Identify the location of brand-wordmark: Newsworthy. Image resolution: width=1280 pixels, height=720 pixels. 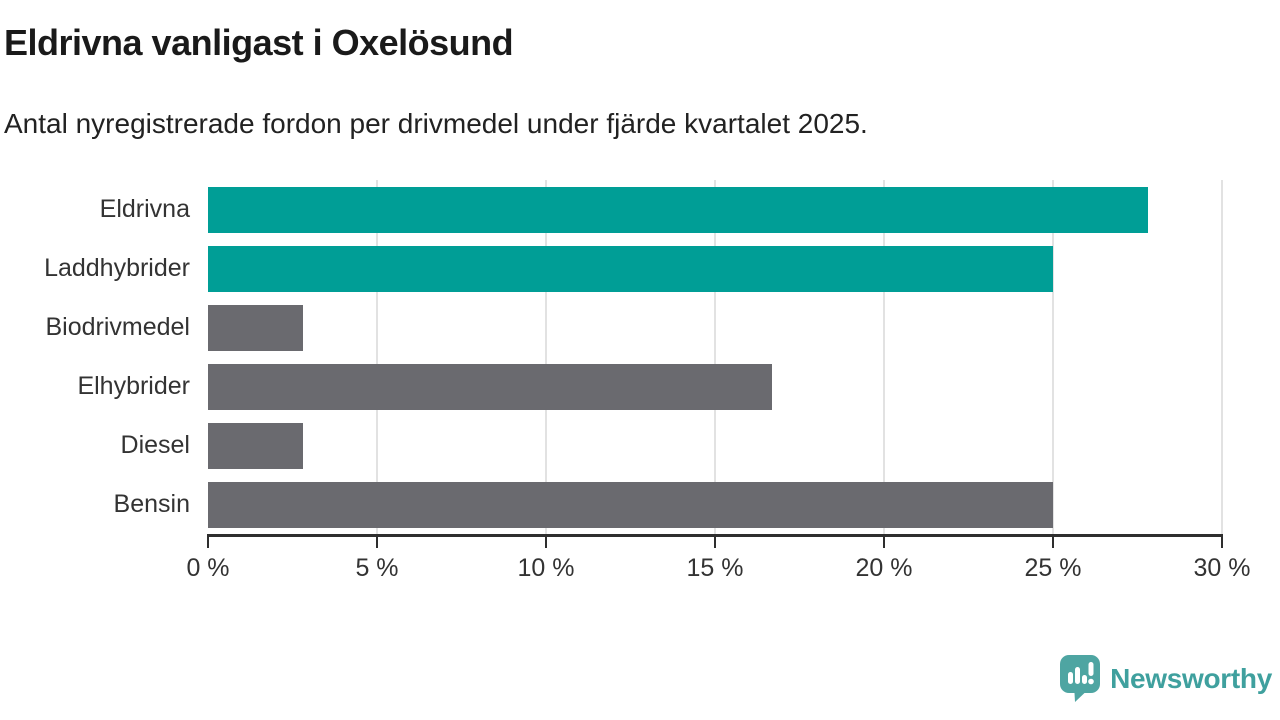
(1191, 678).